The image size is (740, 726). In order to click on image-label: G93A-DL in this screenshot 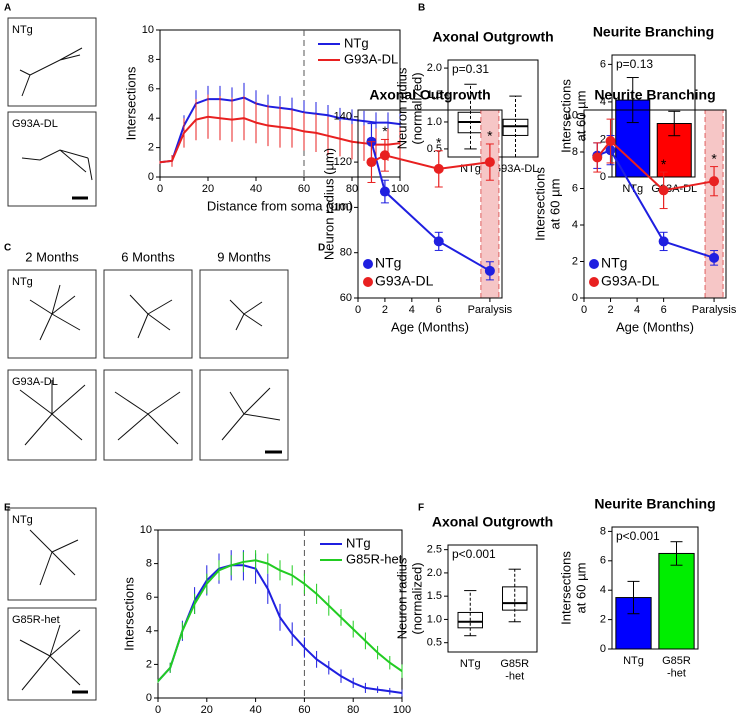, I will do `click(35, 124)`.